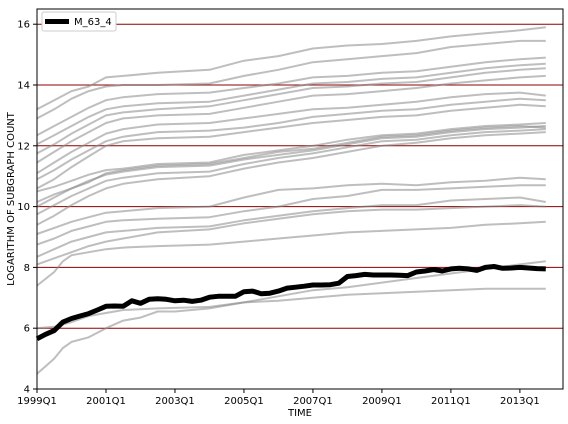 Image resolution: width=568 pixels, height=424 pixels. I want to click on x-tick-label-3: 2005Q1, so click(244, 401).